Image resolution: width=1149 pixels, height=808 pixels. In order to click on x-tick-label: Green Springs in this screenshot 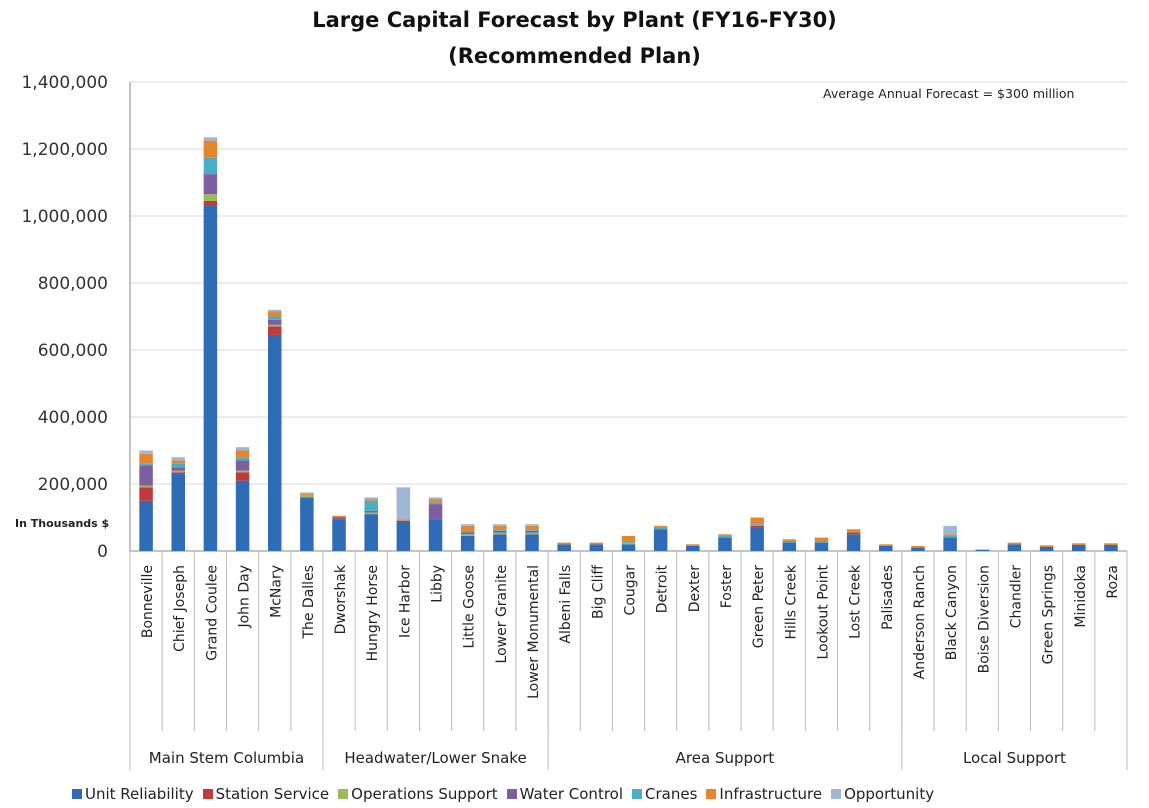, I will do `click(1049, 614)`.